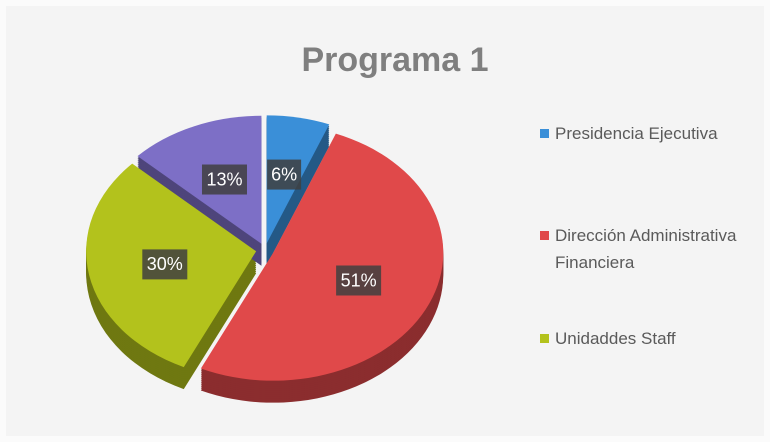 The width and height of the screenshot is (770, 442). I want to click on data-label: 13%, so click(224, 179).